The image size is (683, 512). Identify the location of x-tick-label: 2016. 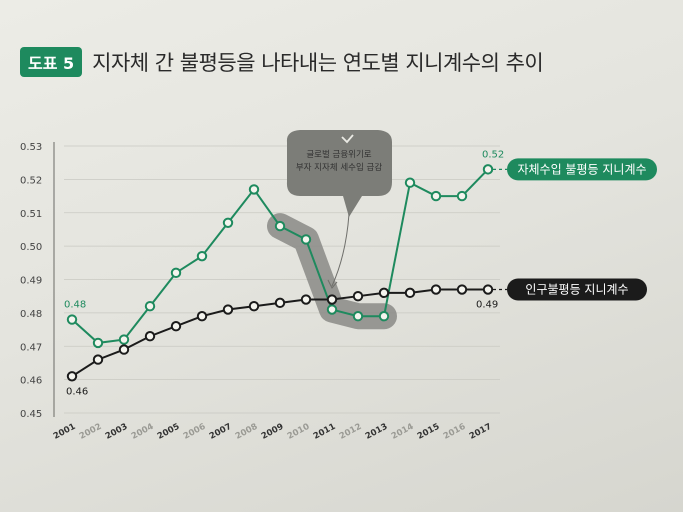
(455, 432).